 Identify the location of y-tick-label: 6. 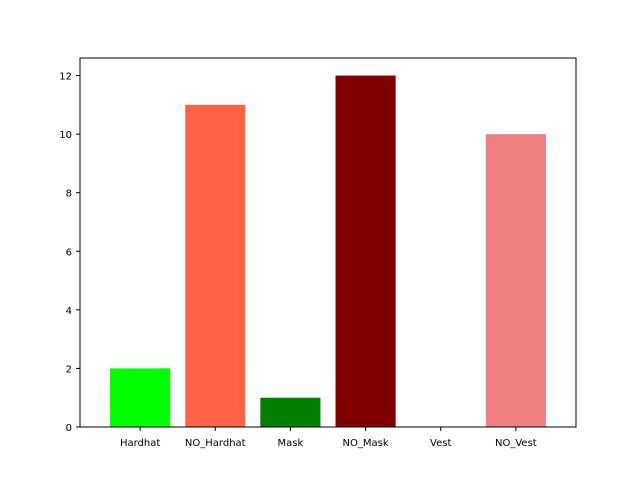
(69, 252).